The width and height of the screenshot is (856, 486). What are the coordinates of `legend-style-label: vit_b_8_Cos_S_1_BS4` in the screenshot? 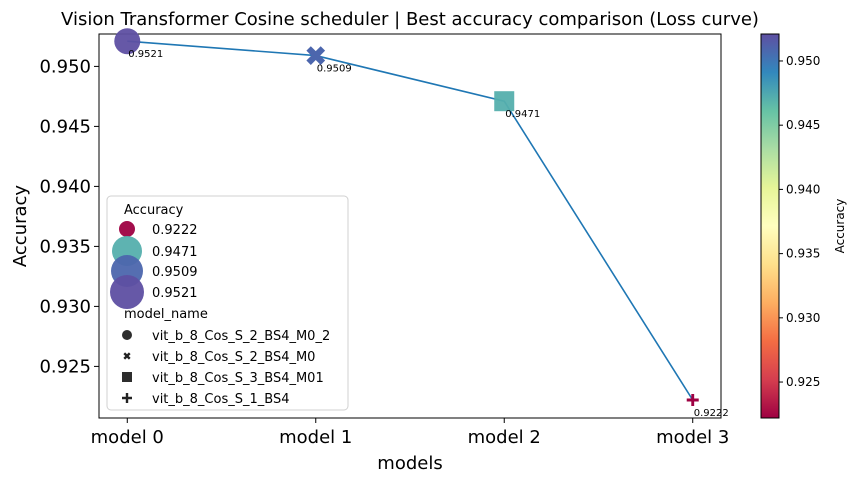 It's located at (220, 399).